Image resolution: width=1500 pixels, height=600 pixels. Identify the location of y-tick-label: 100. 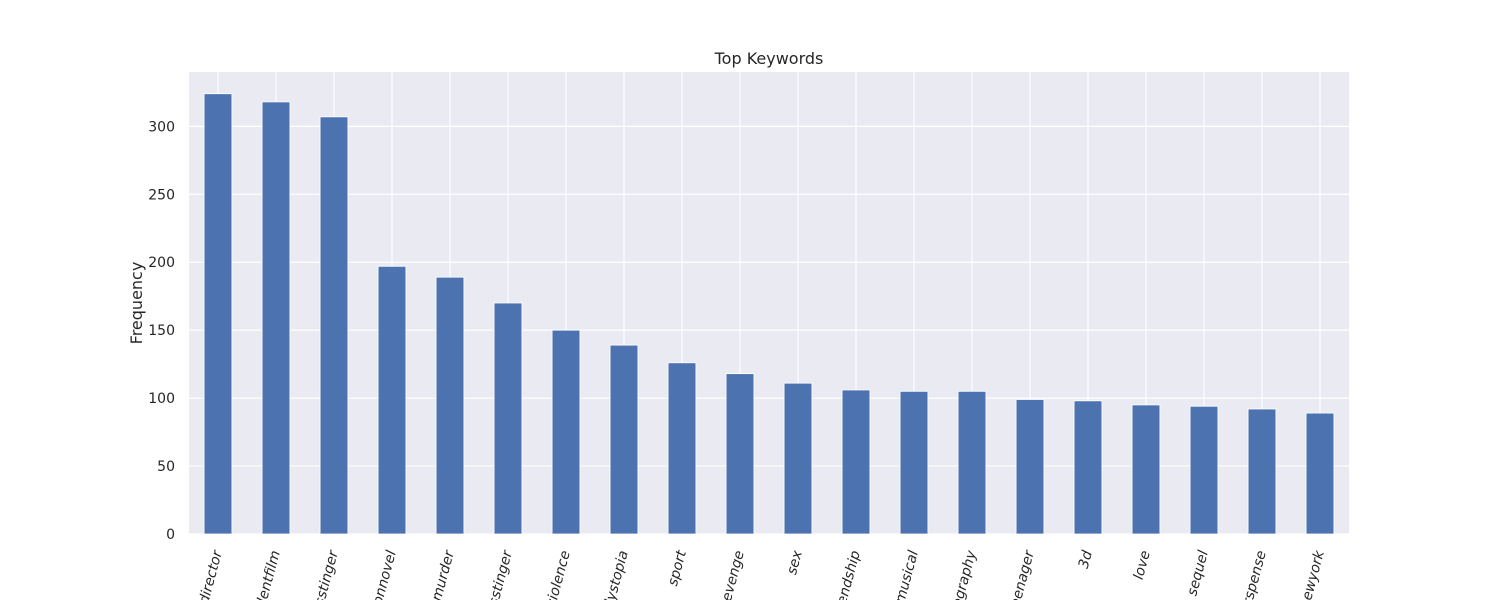
(161, 399).